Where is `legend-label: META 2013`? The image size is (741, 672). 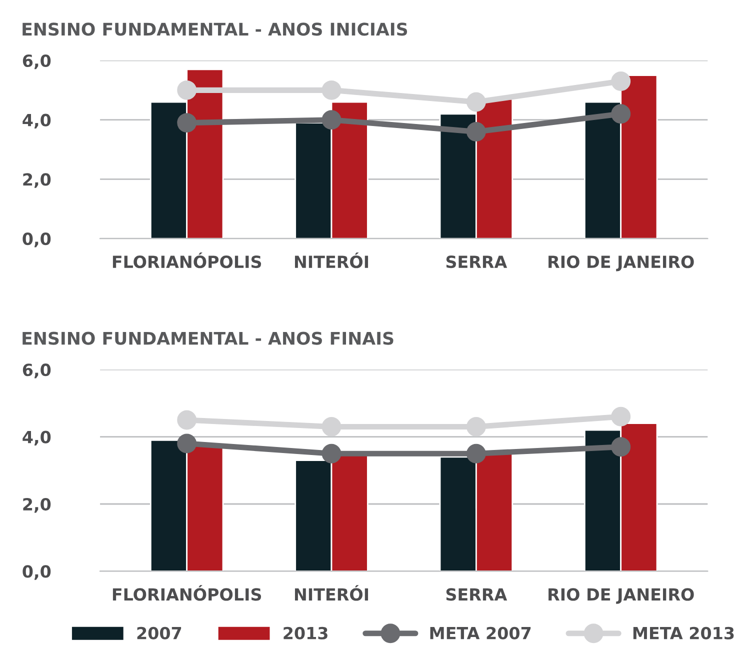
legend-label: META 2013 is located at coordinates (683, 633).